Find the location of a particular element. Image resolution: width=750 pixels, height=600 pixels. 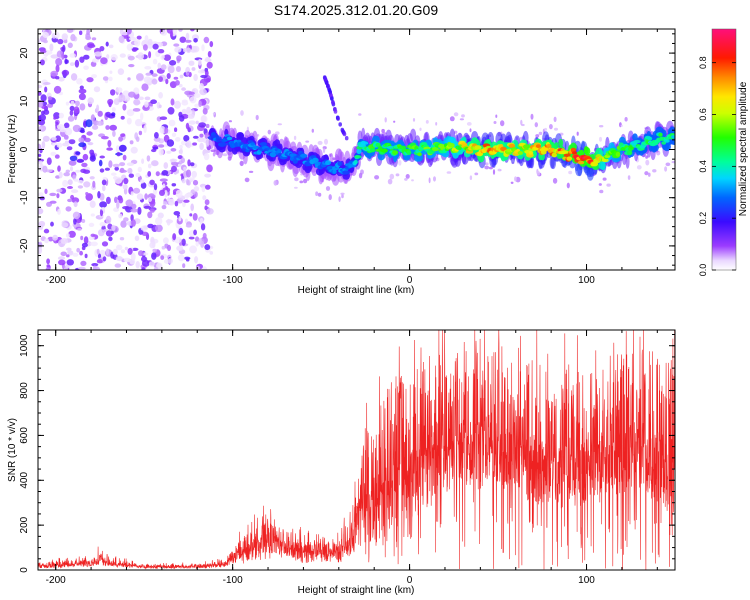

spectrogram-xlabel: Height of straight line (km) is located at coordinates (356, 290).